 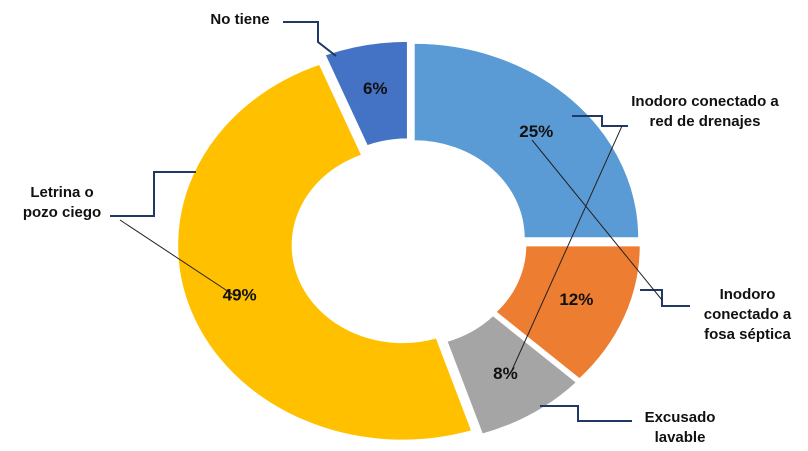 What do you see at coordinates (705, 111) in the screenshot?
I see `category-label: Inodoro conectado a red de drenajes` at bounding box center [705, 111].